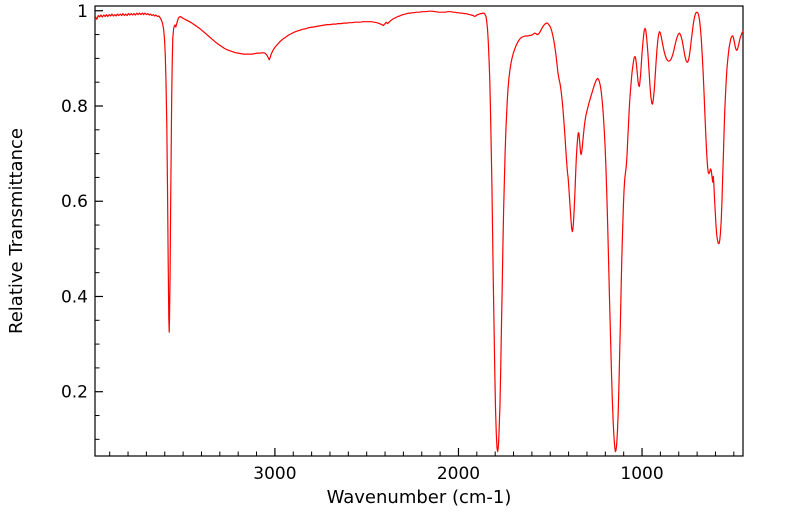 The width and height of the screenshot is (799, 516). What do you see at coordinates (16, 231) in the screenshot?
I see `y-axis-title: Relative Transmittance` at bounding box center [16, 231].